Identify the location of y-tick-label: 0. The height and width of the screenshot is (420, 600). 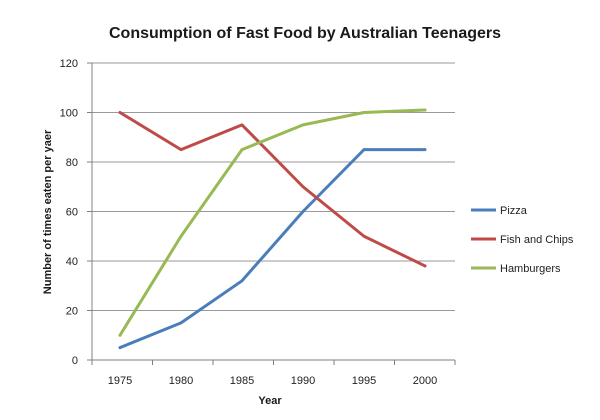
(75, 361).